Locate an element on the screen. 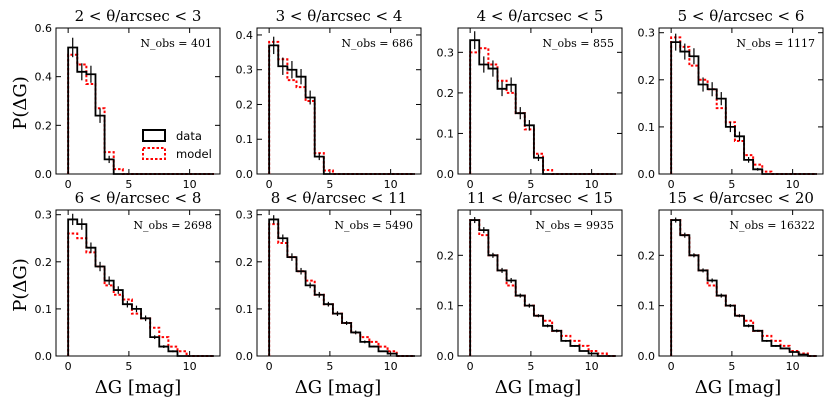 The image size is (831, 407). nobs-label: N_obs = 5490 is located at coordinates (373, 225).